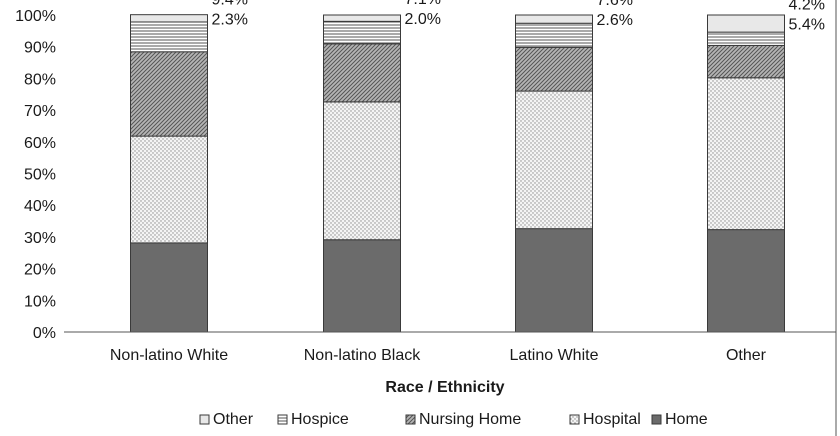 The width and height of the screenshot is (840, 436). Describe the element at coordinates (40, 270) in the screenshot. I see `y-tick-label: 20%` at that location.